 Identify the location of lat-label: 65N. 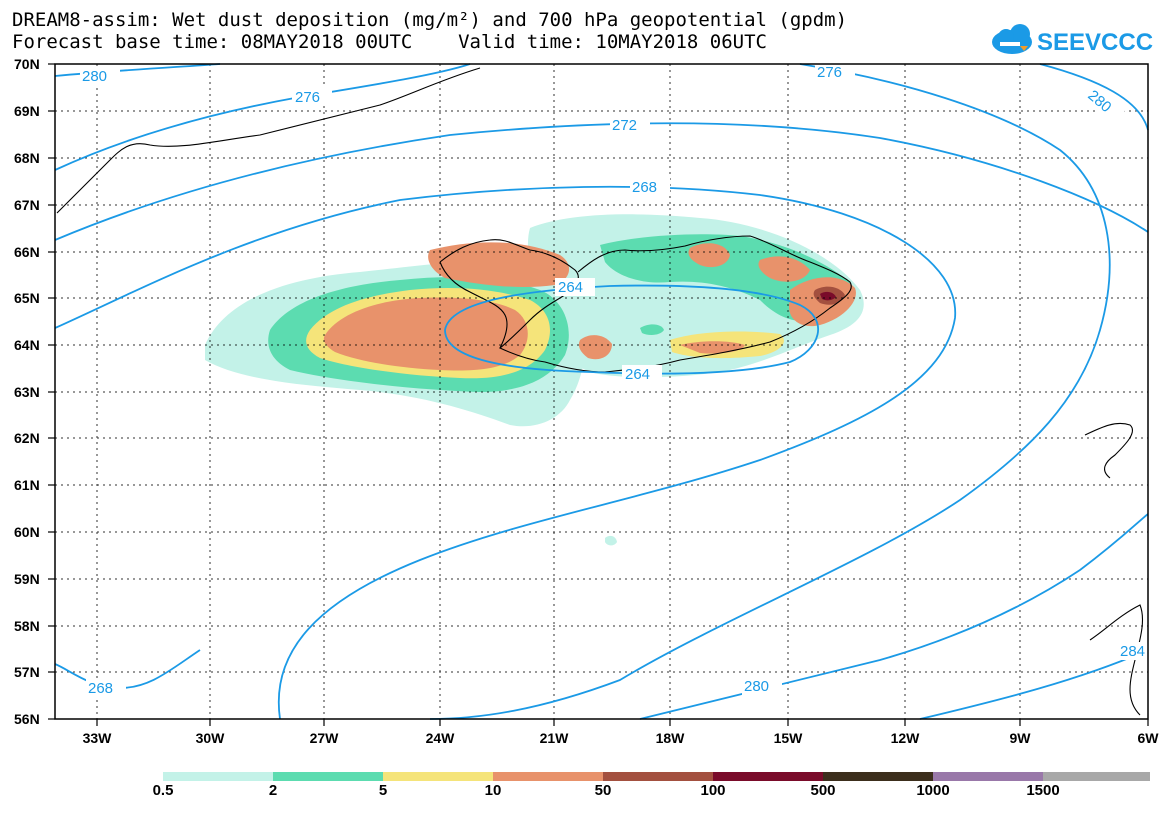
(27, 298).